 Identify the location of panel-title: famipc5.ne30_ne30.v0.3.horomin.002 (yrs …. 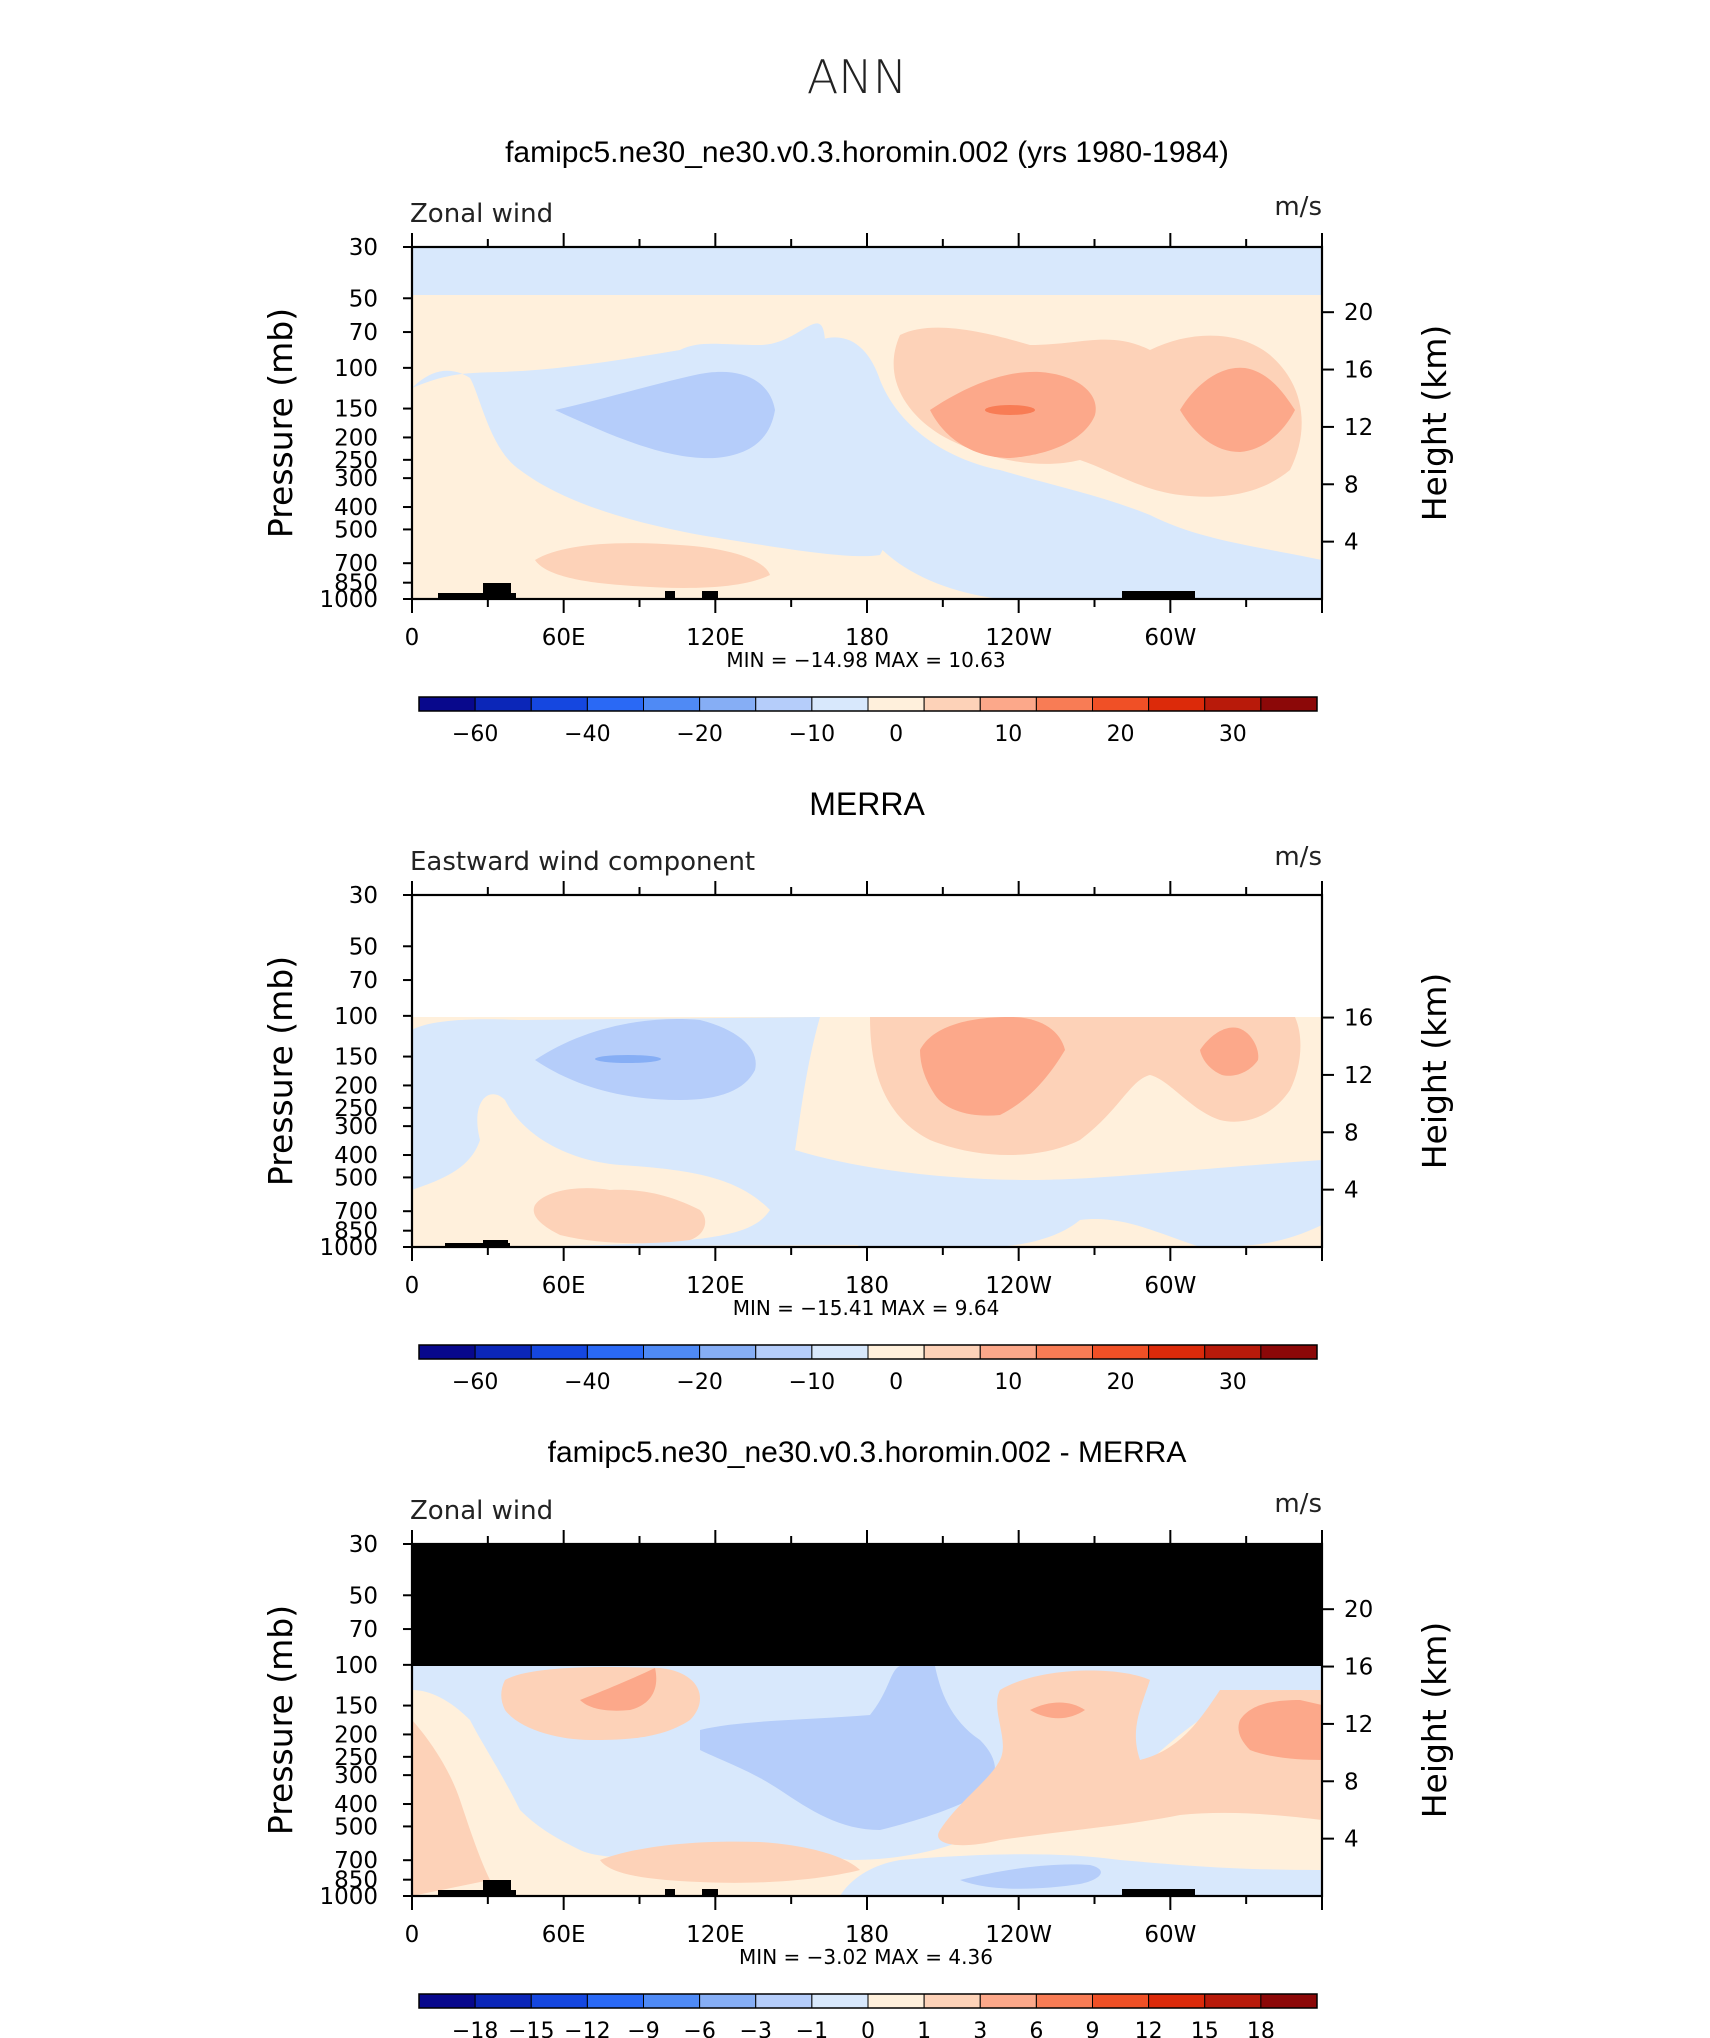
(867, 152).